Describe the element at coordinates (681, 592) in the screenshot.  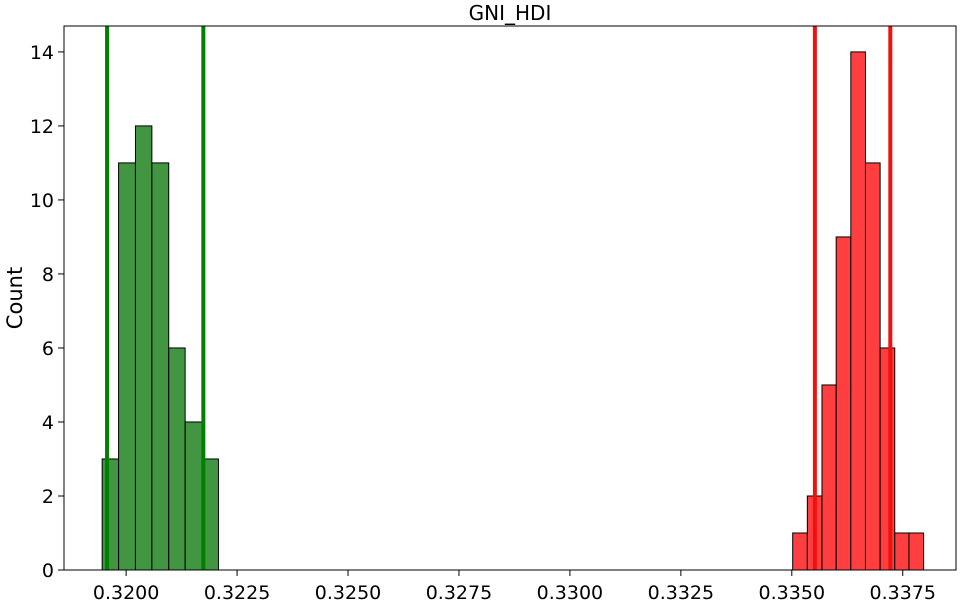
I see `x-tick-label: 0.3325` at that location.